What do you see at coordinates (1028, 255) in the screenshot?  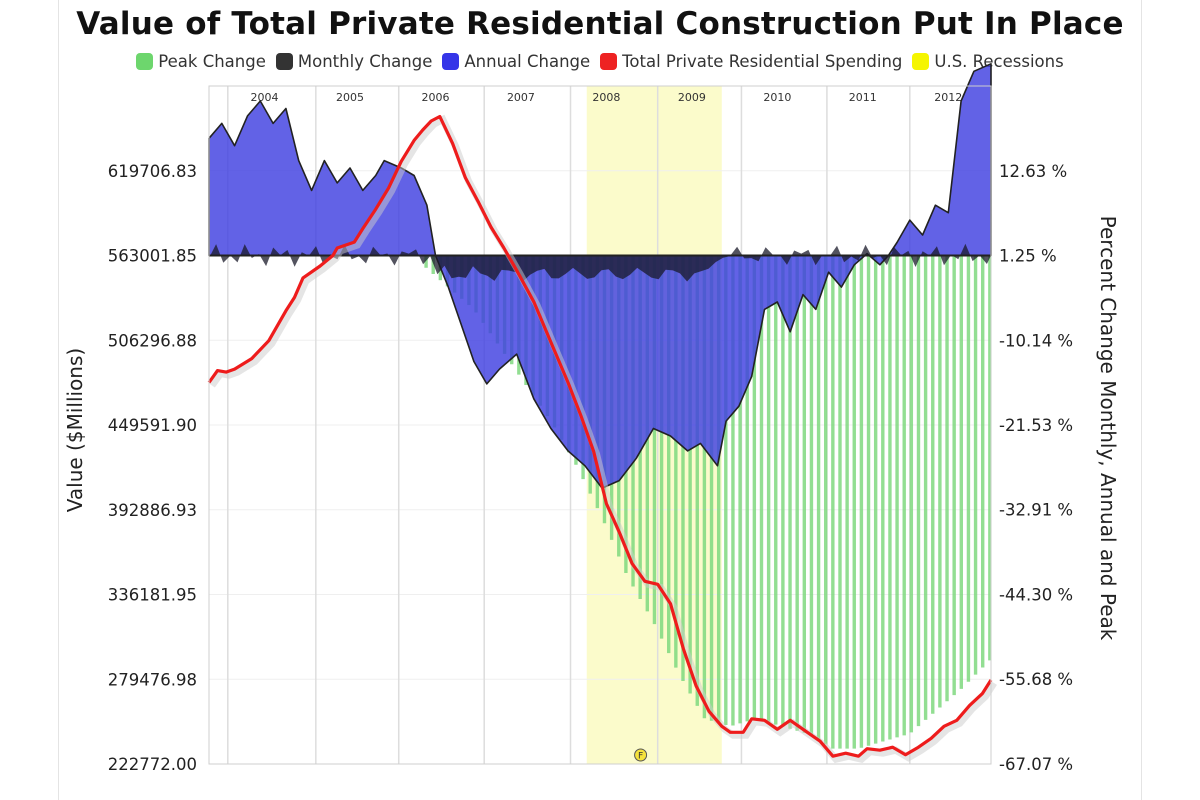 I see `y-right-tick-label: 1.25 %` at bounding box center [1028, 255].